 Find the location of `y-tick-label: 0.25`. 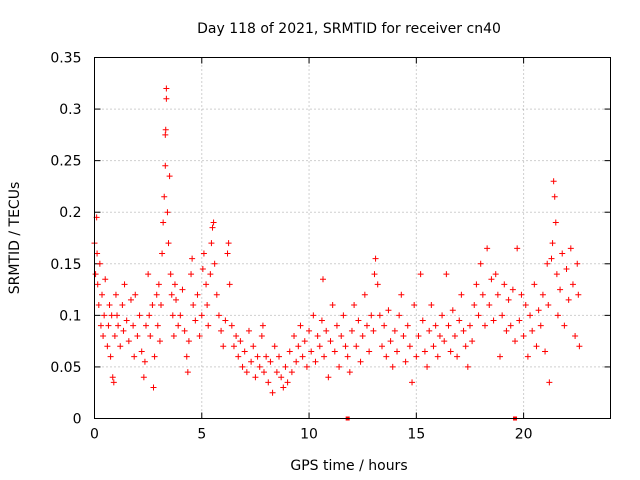

y-tick-label: 0.25 is located at coordinates (65, 162).